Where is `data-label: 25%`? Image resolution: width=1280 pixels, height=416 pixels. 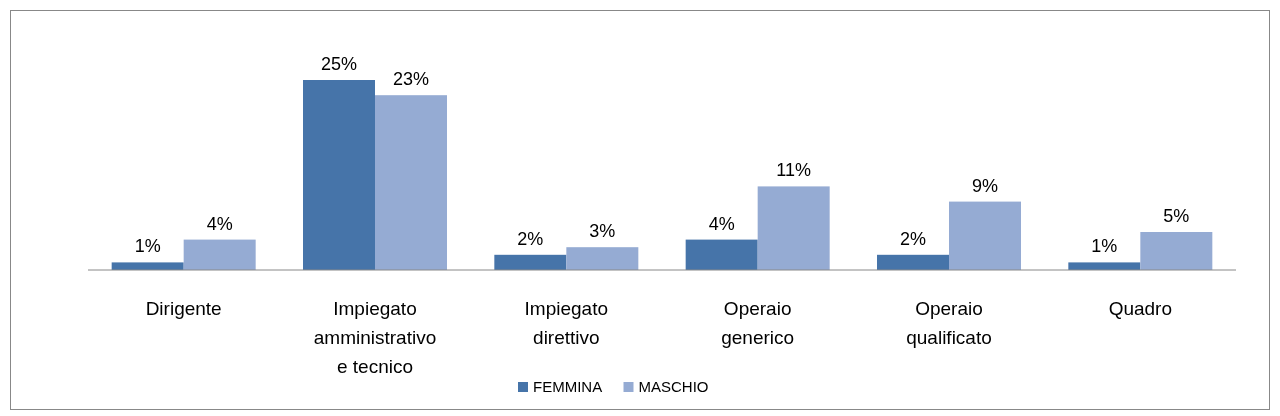 data-label: 25% is located at coordinates (339, 64).